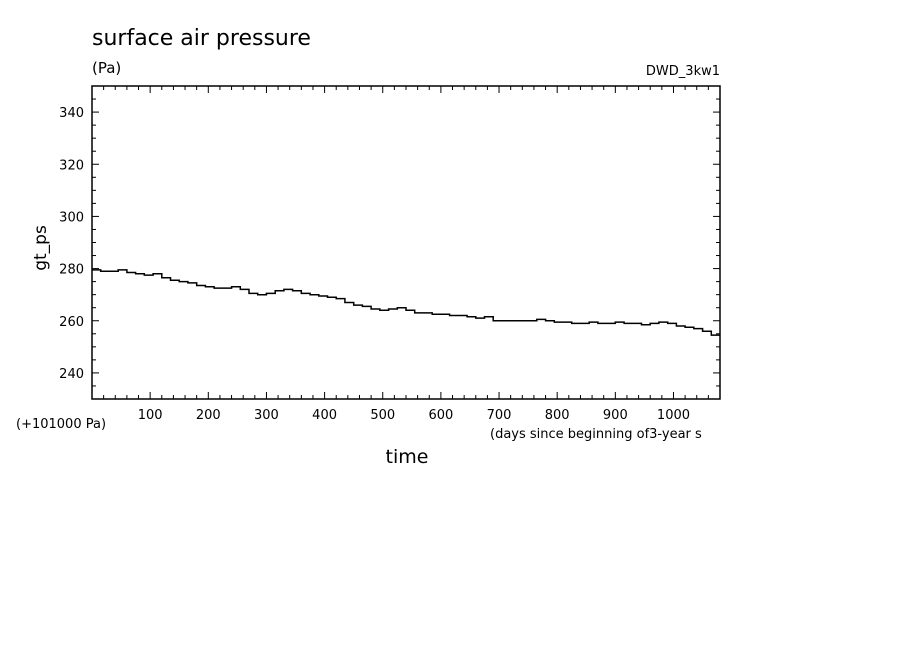  I want to click on x-units-label: (days since beginning of3-year s, so click(596, 434).